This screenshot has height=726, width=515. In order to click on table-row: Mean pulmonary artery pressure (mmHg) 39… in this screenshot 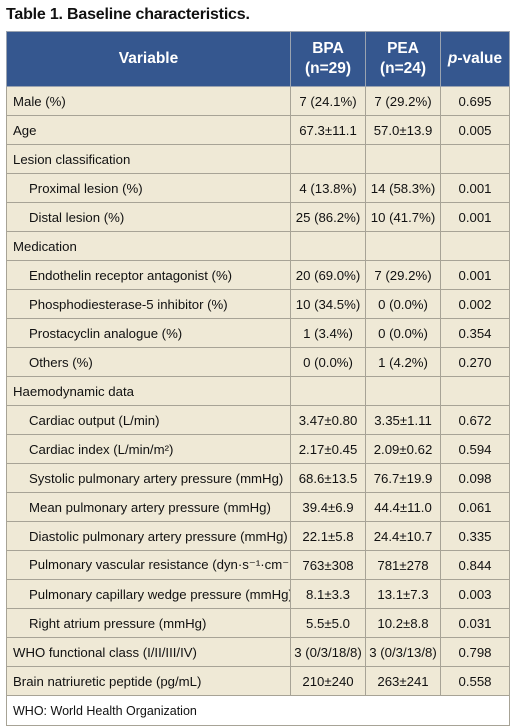, I will do `click(258, 507)`.